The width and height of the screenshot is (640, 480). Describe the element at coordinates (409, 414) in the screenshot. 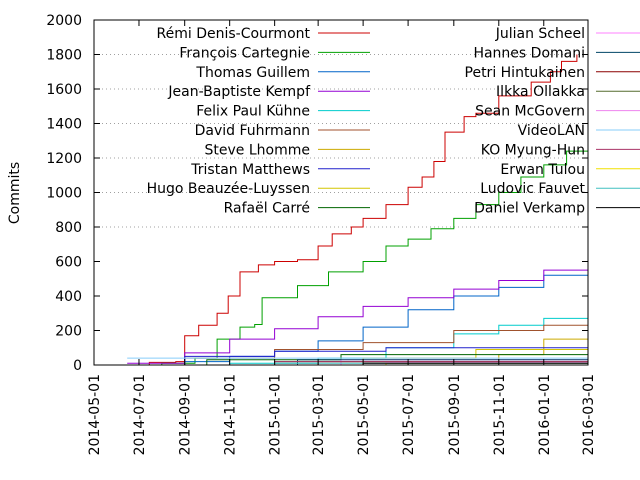

I see `x-tick-label: 2015-07-01` at that location.